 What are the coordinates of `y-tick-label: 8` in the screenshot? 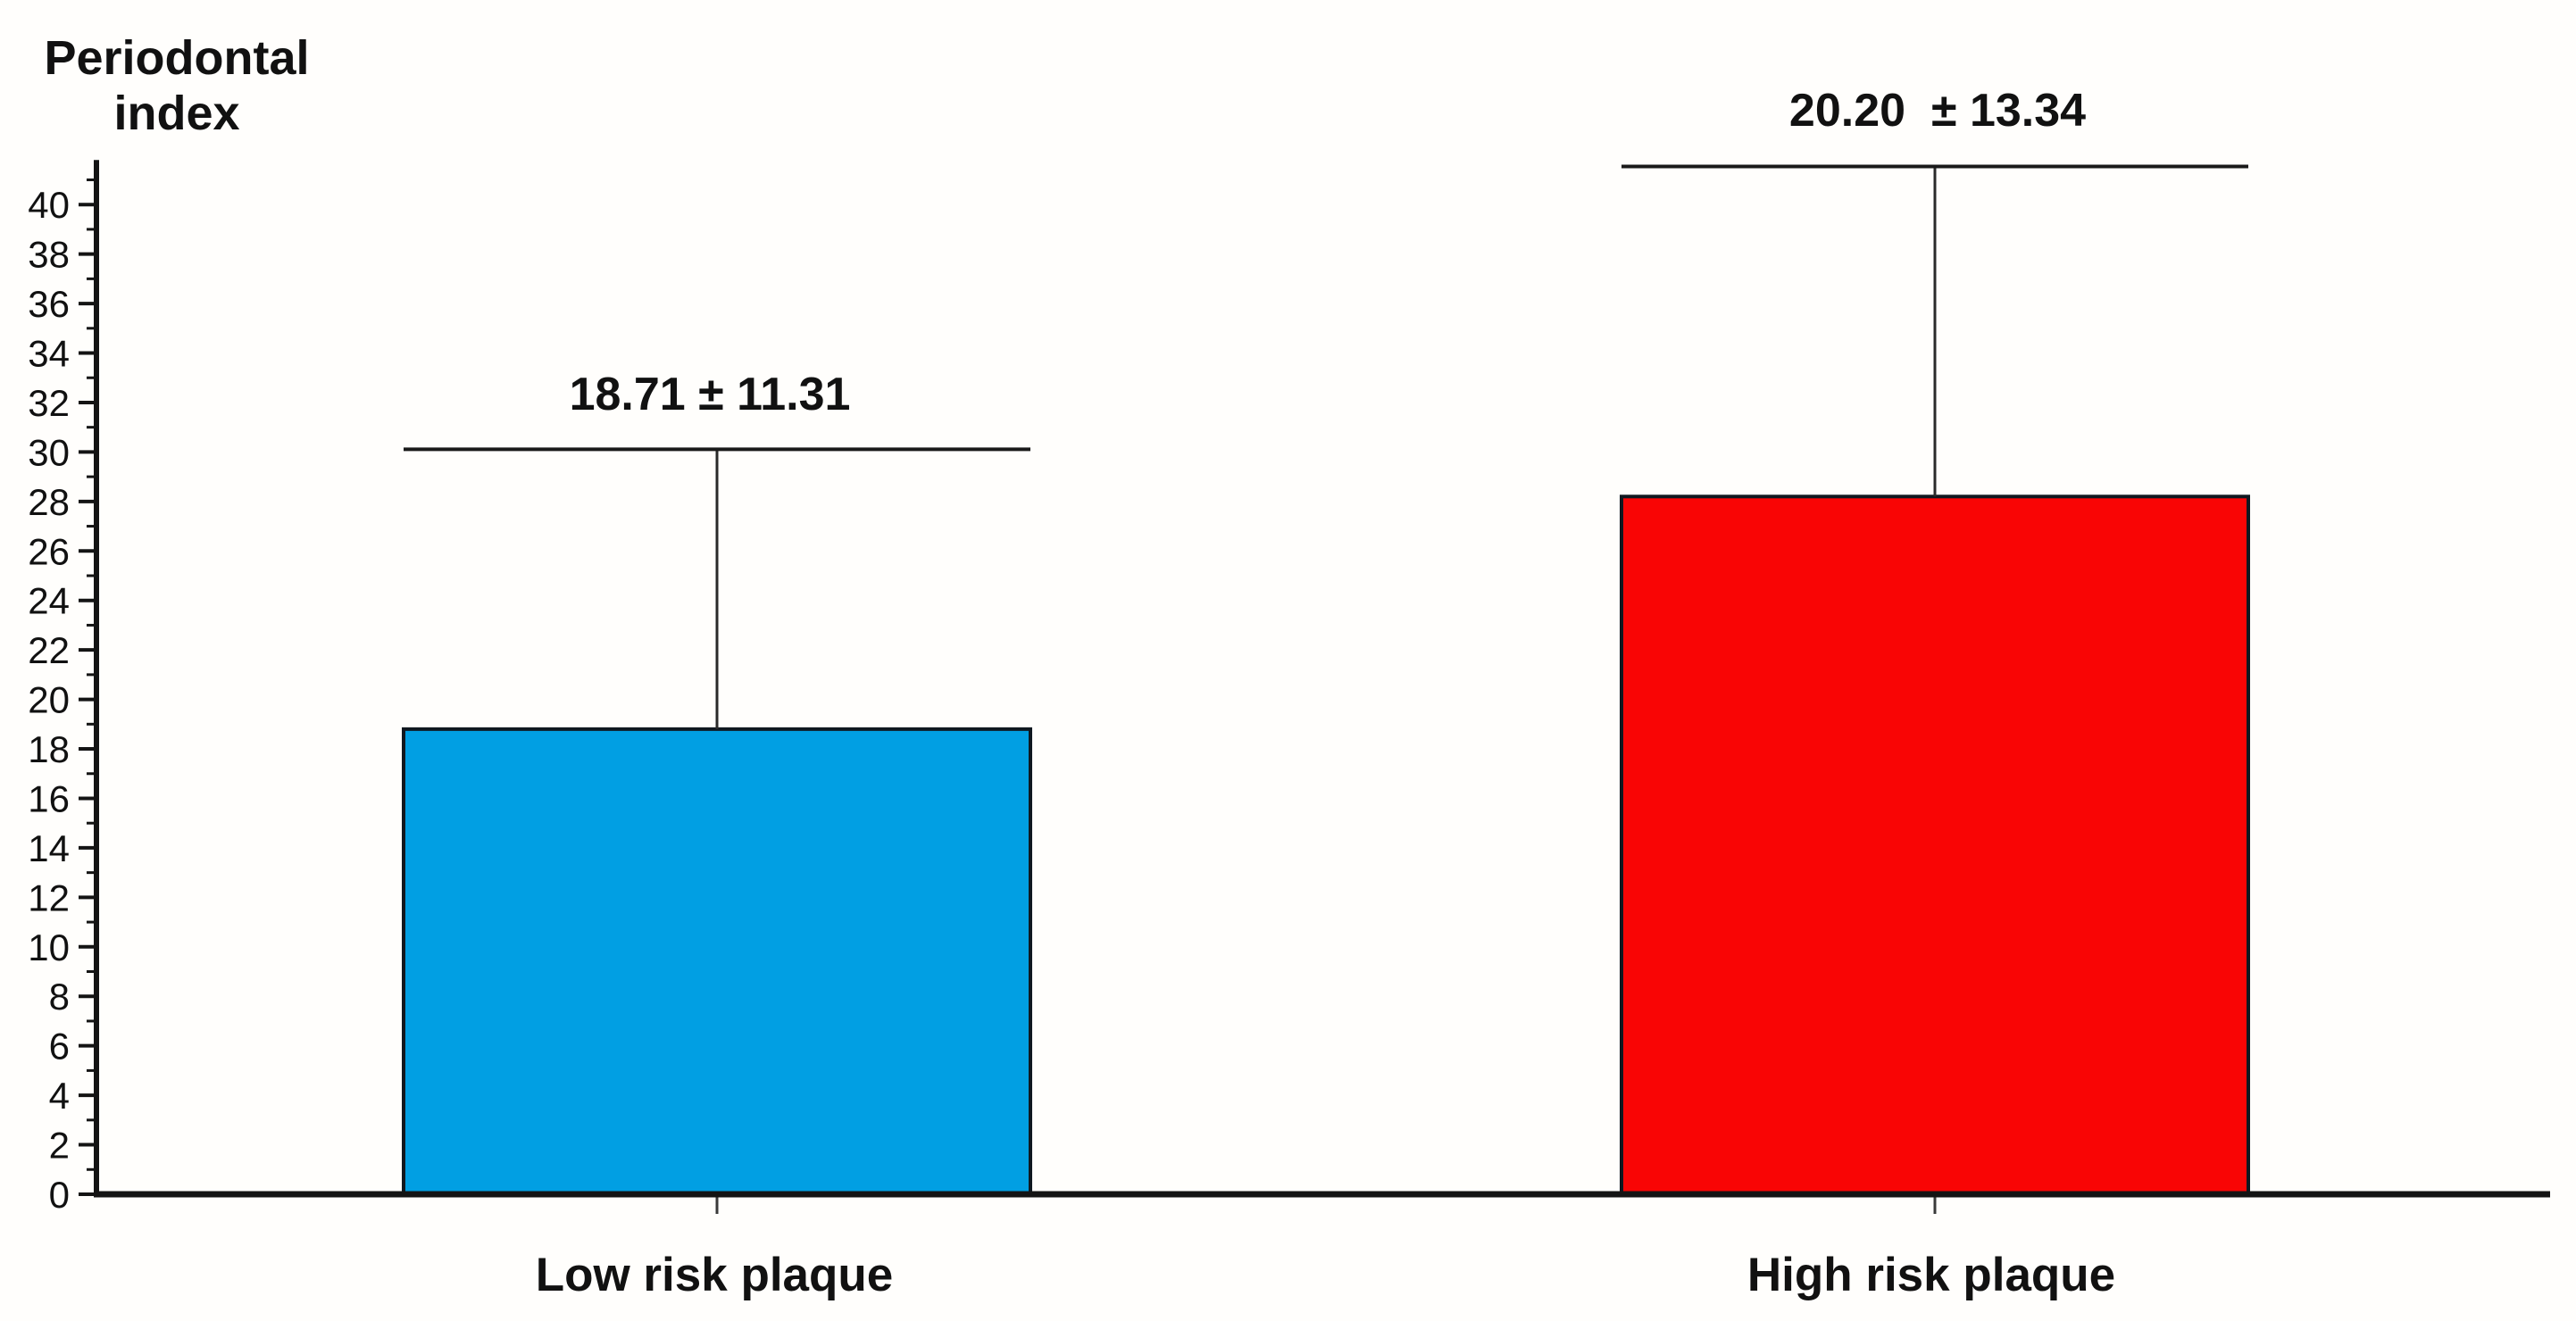 It's located at (59, 997).